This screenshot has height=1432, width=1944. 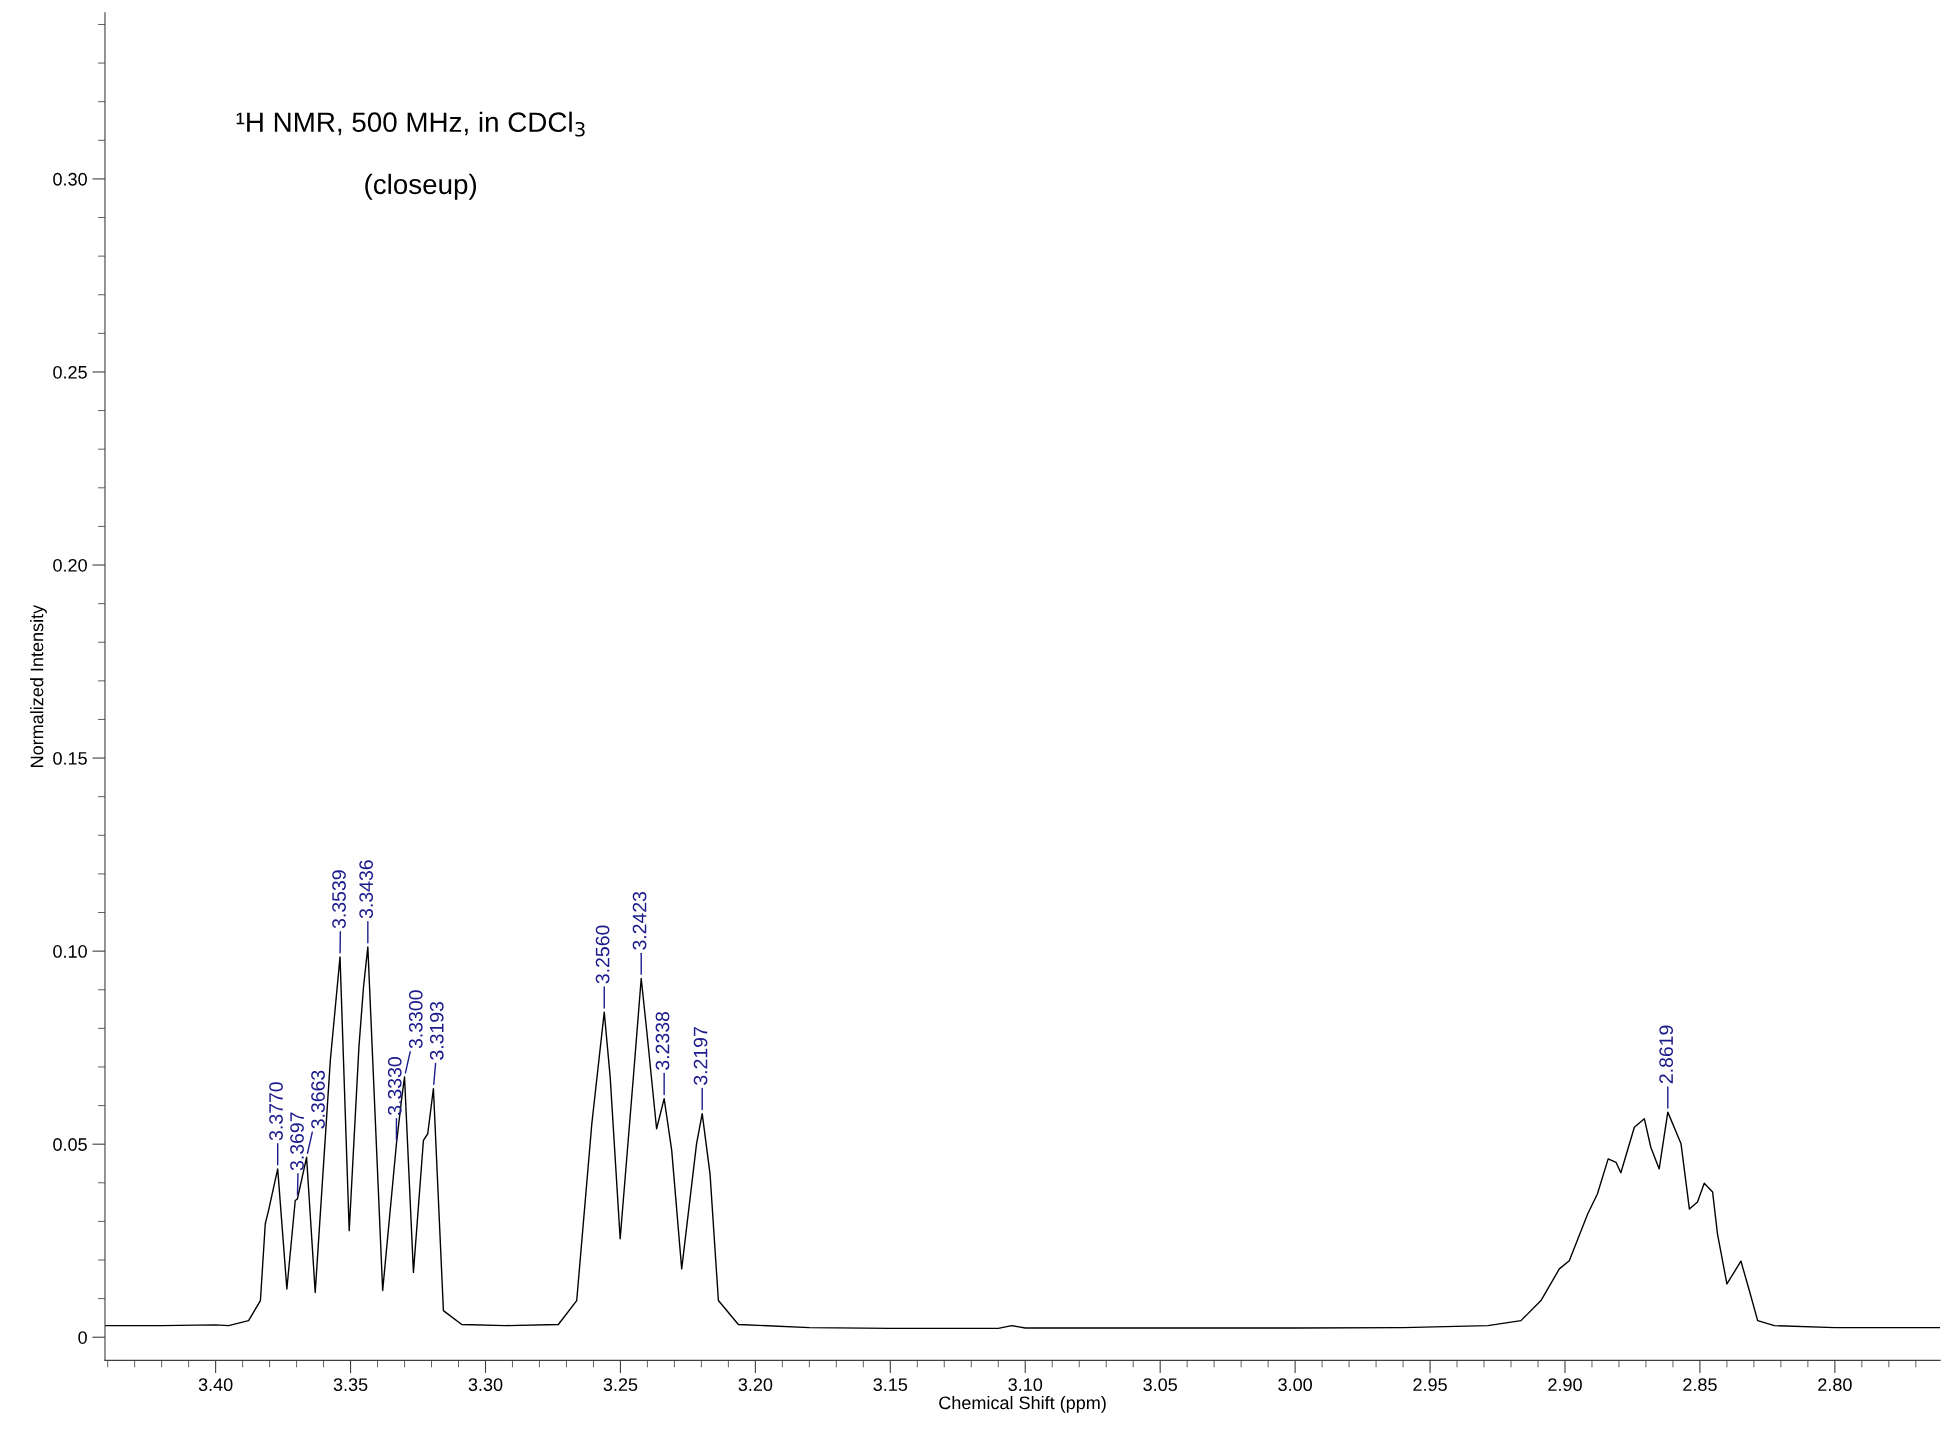 I want to click on x-tick-label: 2.90, so click(x=1565, y=1385).